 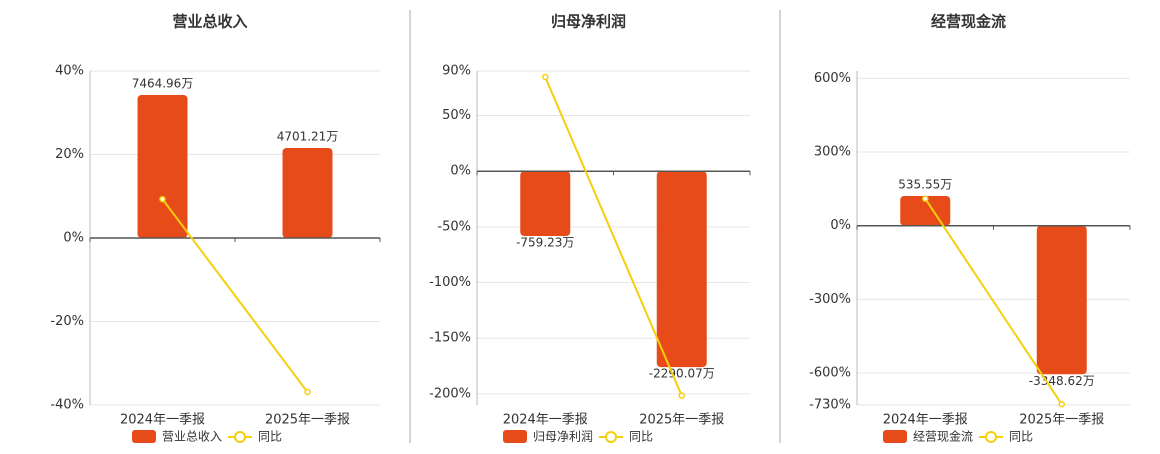 I want to click on y-tick-label: 50%, so click(x=456, y=115).